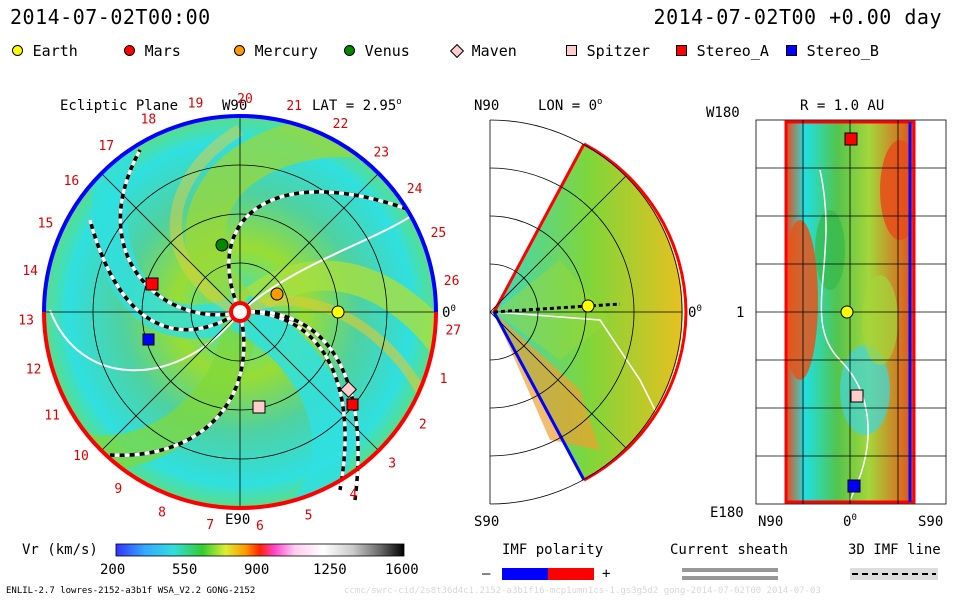  What do you see at coordinates (402, 570) in the screenshot?
I see `colorbar-tick-1600: 1600` at bounding box center [402, 570].